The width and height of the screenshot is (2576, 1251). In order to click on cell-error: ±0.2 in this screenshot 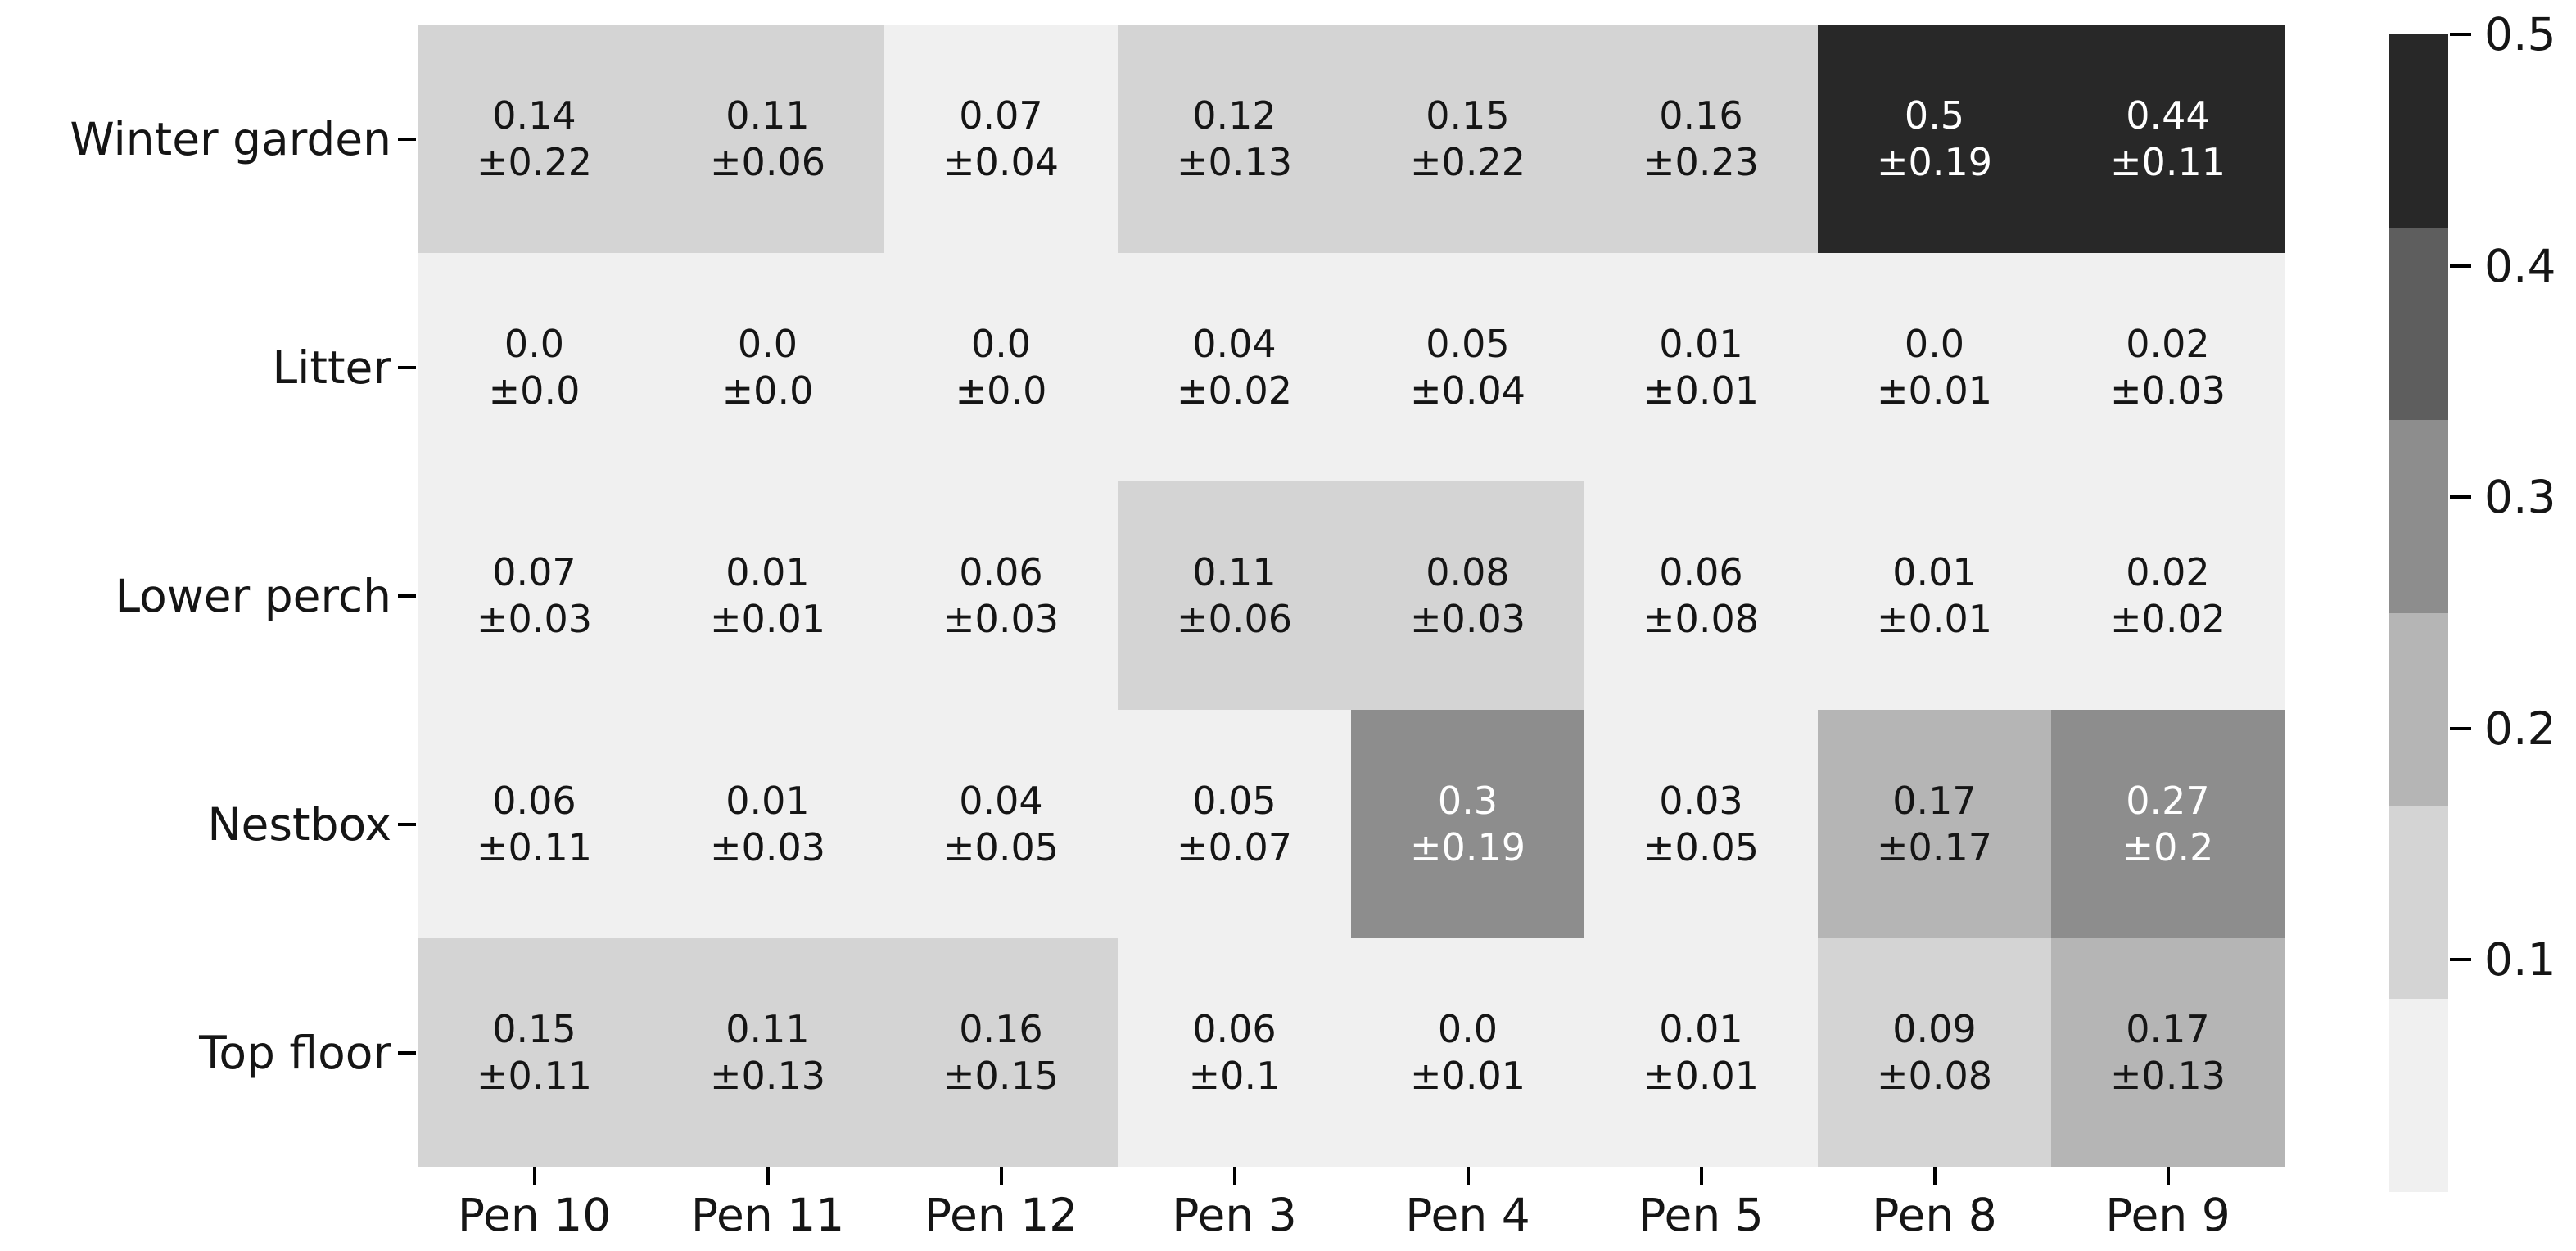, I will do `click(2168, 847)`.